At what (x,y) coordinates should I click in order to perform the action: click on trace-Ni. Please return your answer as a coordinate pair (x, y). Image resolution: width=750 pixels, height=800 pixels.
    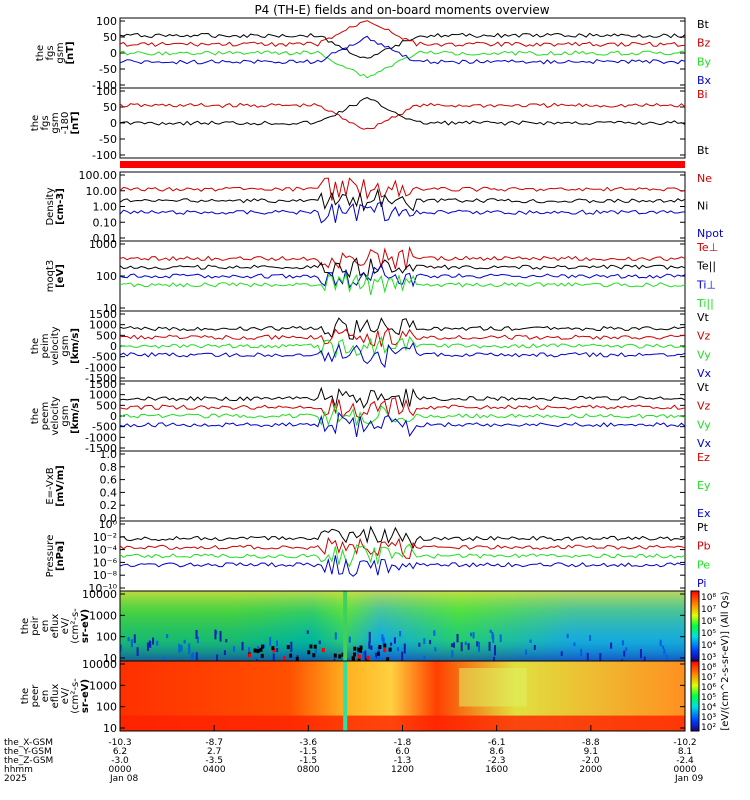
    Looking at the image, I should click on (402, 200).